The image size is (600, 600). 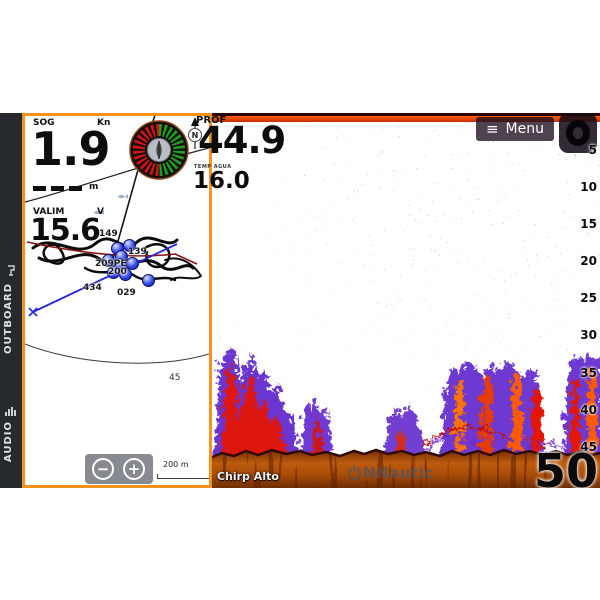 What do you see at coordinates (104, 123) in the screenshot?
I see `sog-unit: Kn` at bounding box center [104, 123].